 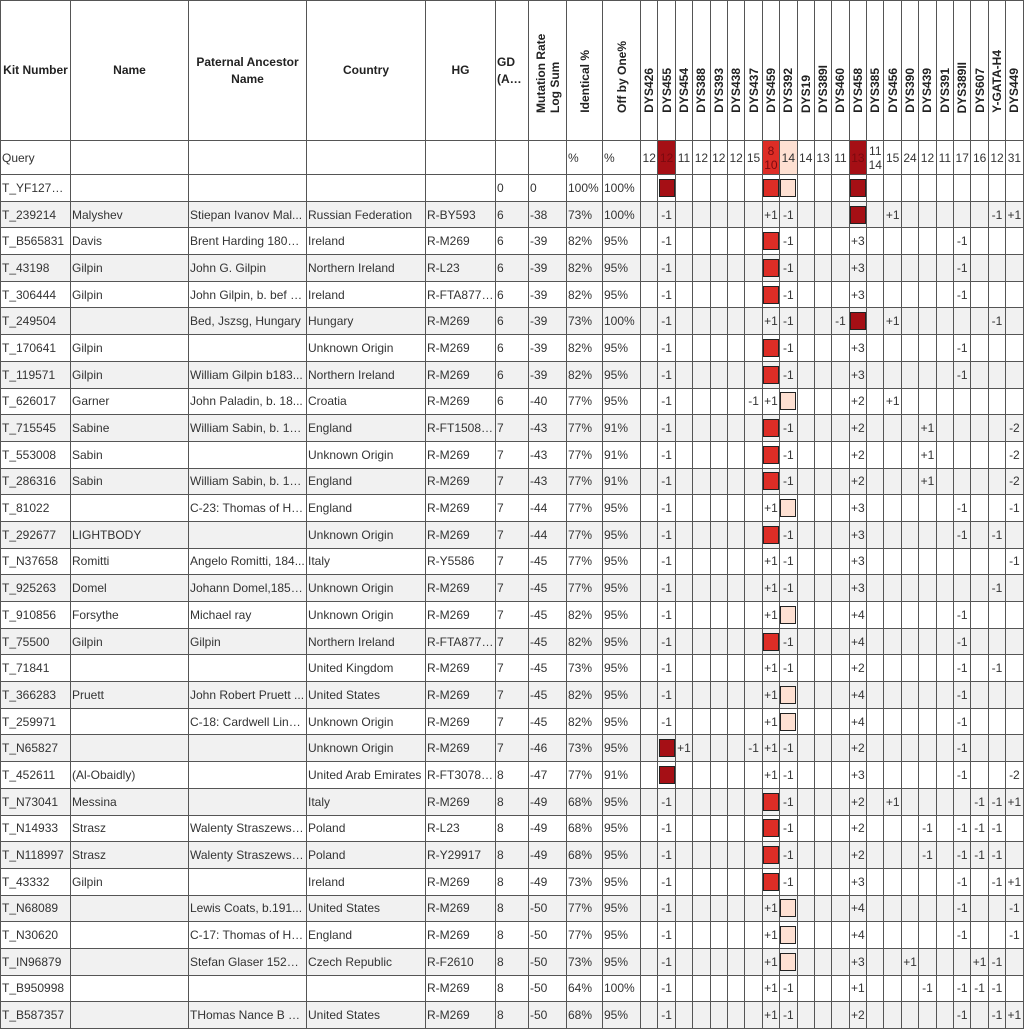 What do you see at coordinates (788, 70) in the screenshot?
I see `header-marker-dys392: DYS392` at bounding box center [788, 70].